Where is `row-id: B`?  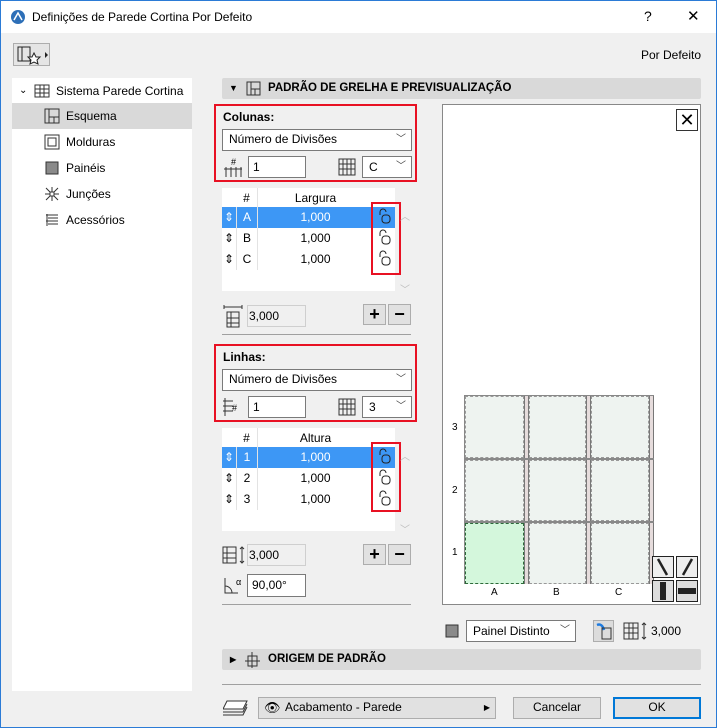
row-id: B is located at coordinates (246, 238).